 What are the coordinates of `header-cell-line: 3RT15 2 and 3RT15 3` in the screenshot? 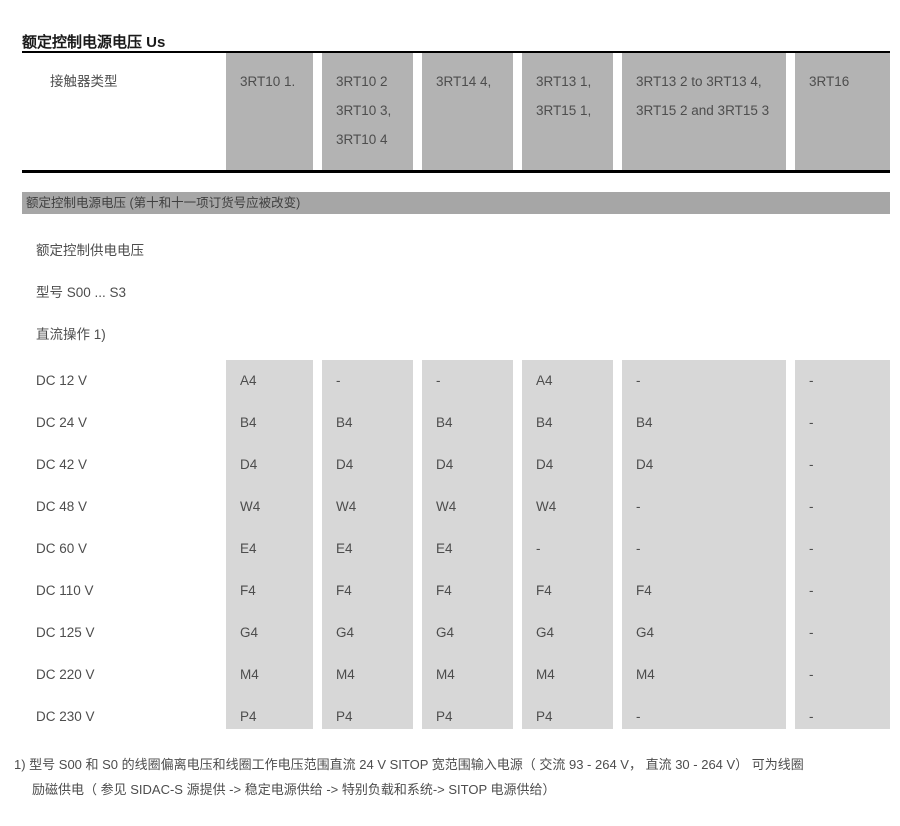 It's located at (703, 110).